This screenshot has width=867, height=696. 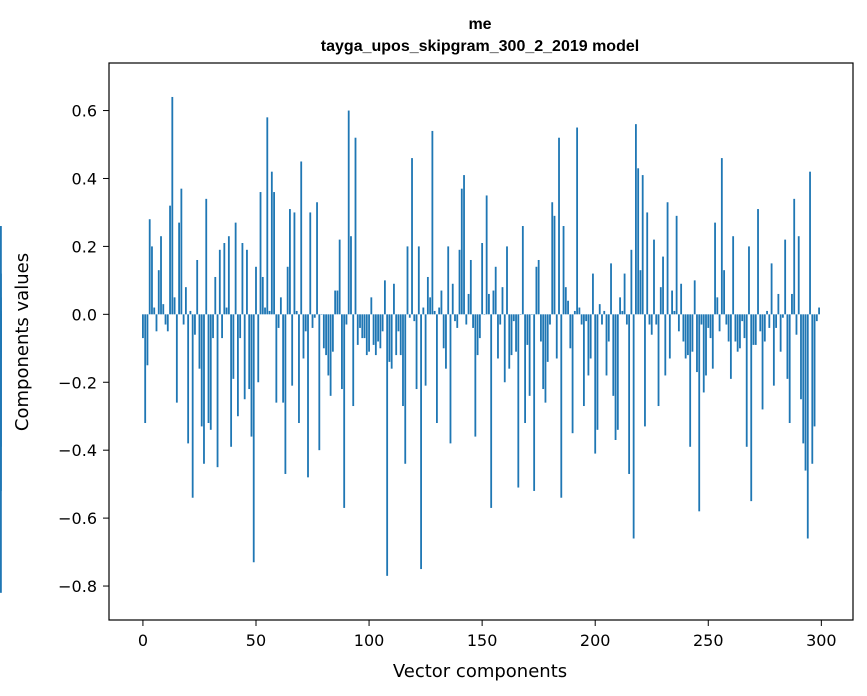 I want to click on x-tick-label: 300, so click(x=821, y=640).